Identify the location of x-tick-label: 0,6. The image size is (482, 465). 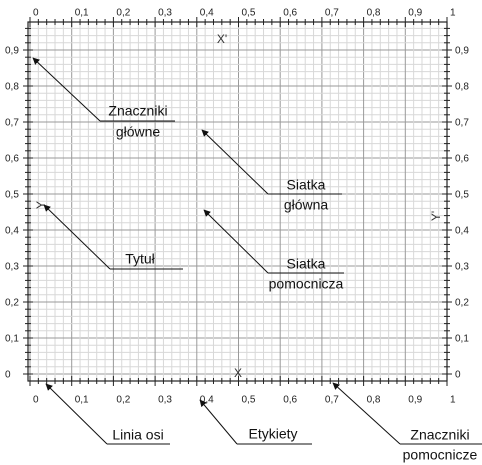
(290, 400).